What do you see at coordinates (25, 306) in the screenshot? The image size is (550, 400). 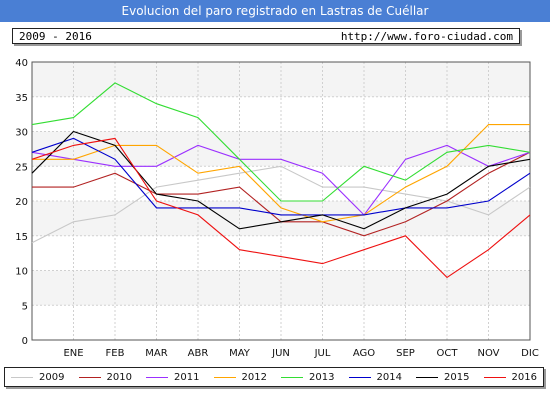 I see `y-tick-label: 5` at bounding box center [25, 306].